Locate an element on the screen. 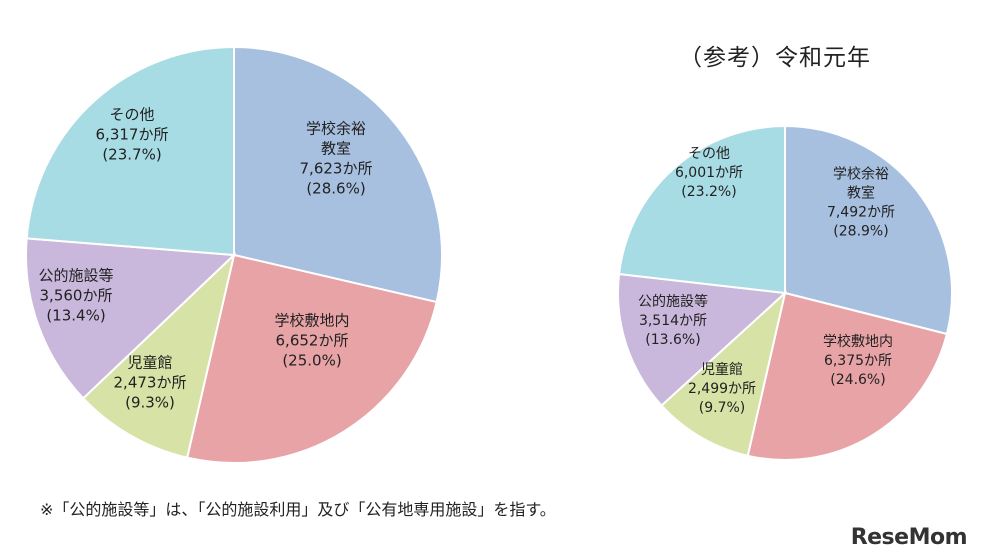 The image size is (981, 558). slice-label: 学校余裕教室 7,492か所(28.9%) is located at coordinates (861, 202).